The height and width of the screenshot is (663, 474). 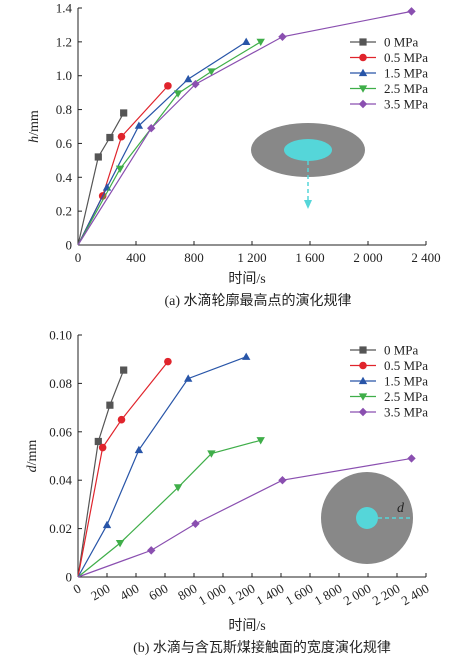 I want to click on y-tick-label: 0.08, so click(x=60, y=383).